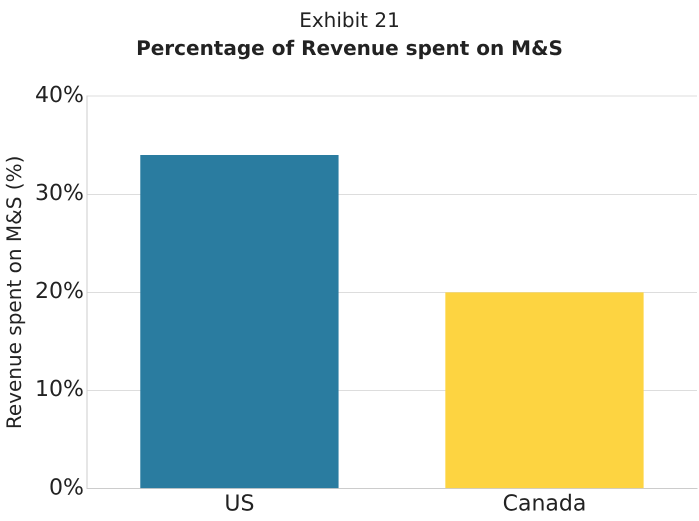 The image size is (699, 521). I want to click on x-tick-label: Canada, so click(544, 504).